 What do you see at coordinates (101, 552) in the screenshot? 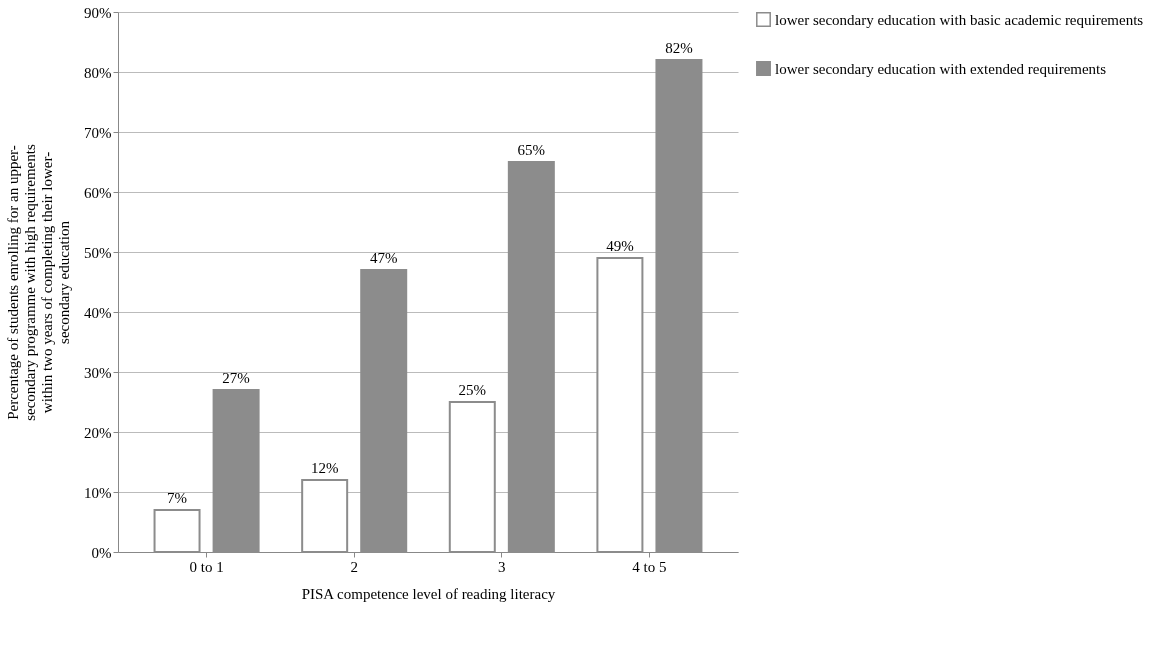
I see `y-tick-label: 0%` at bounding box center [101, 552].